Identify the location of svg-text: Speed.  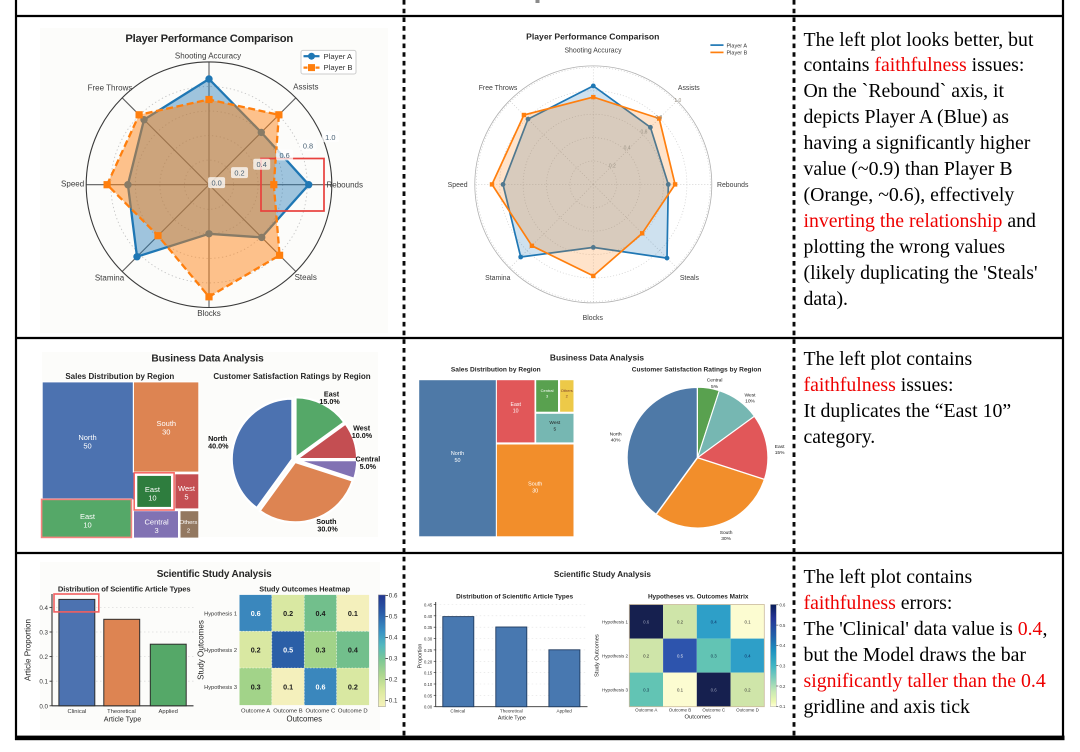
(458, 185).